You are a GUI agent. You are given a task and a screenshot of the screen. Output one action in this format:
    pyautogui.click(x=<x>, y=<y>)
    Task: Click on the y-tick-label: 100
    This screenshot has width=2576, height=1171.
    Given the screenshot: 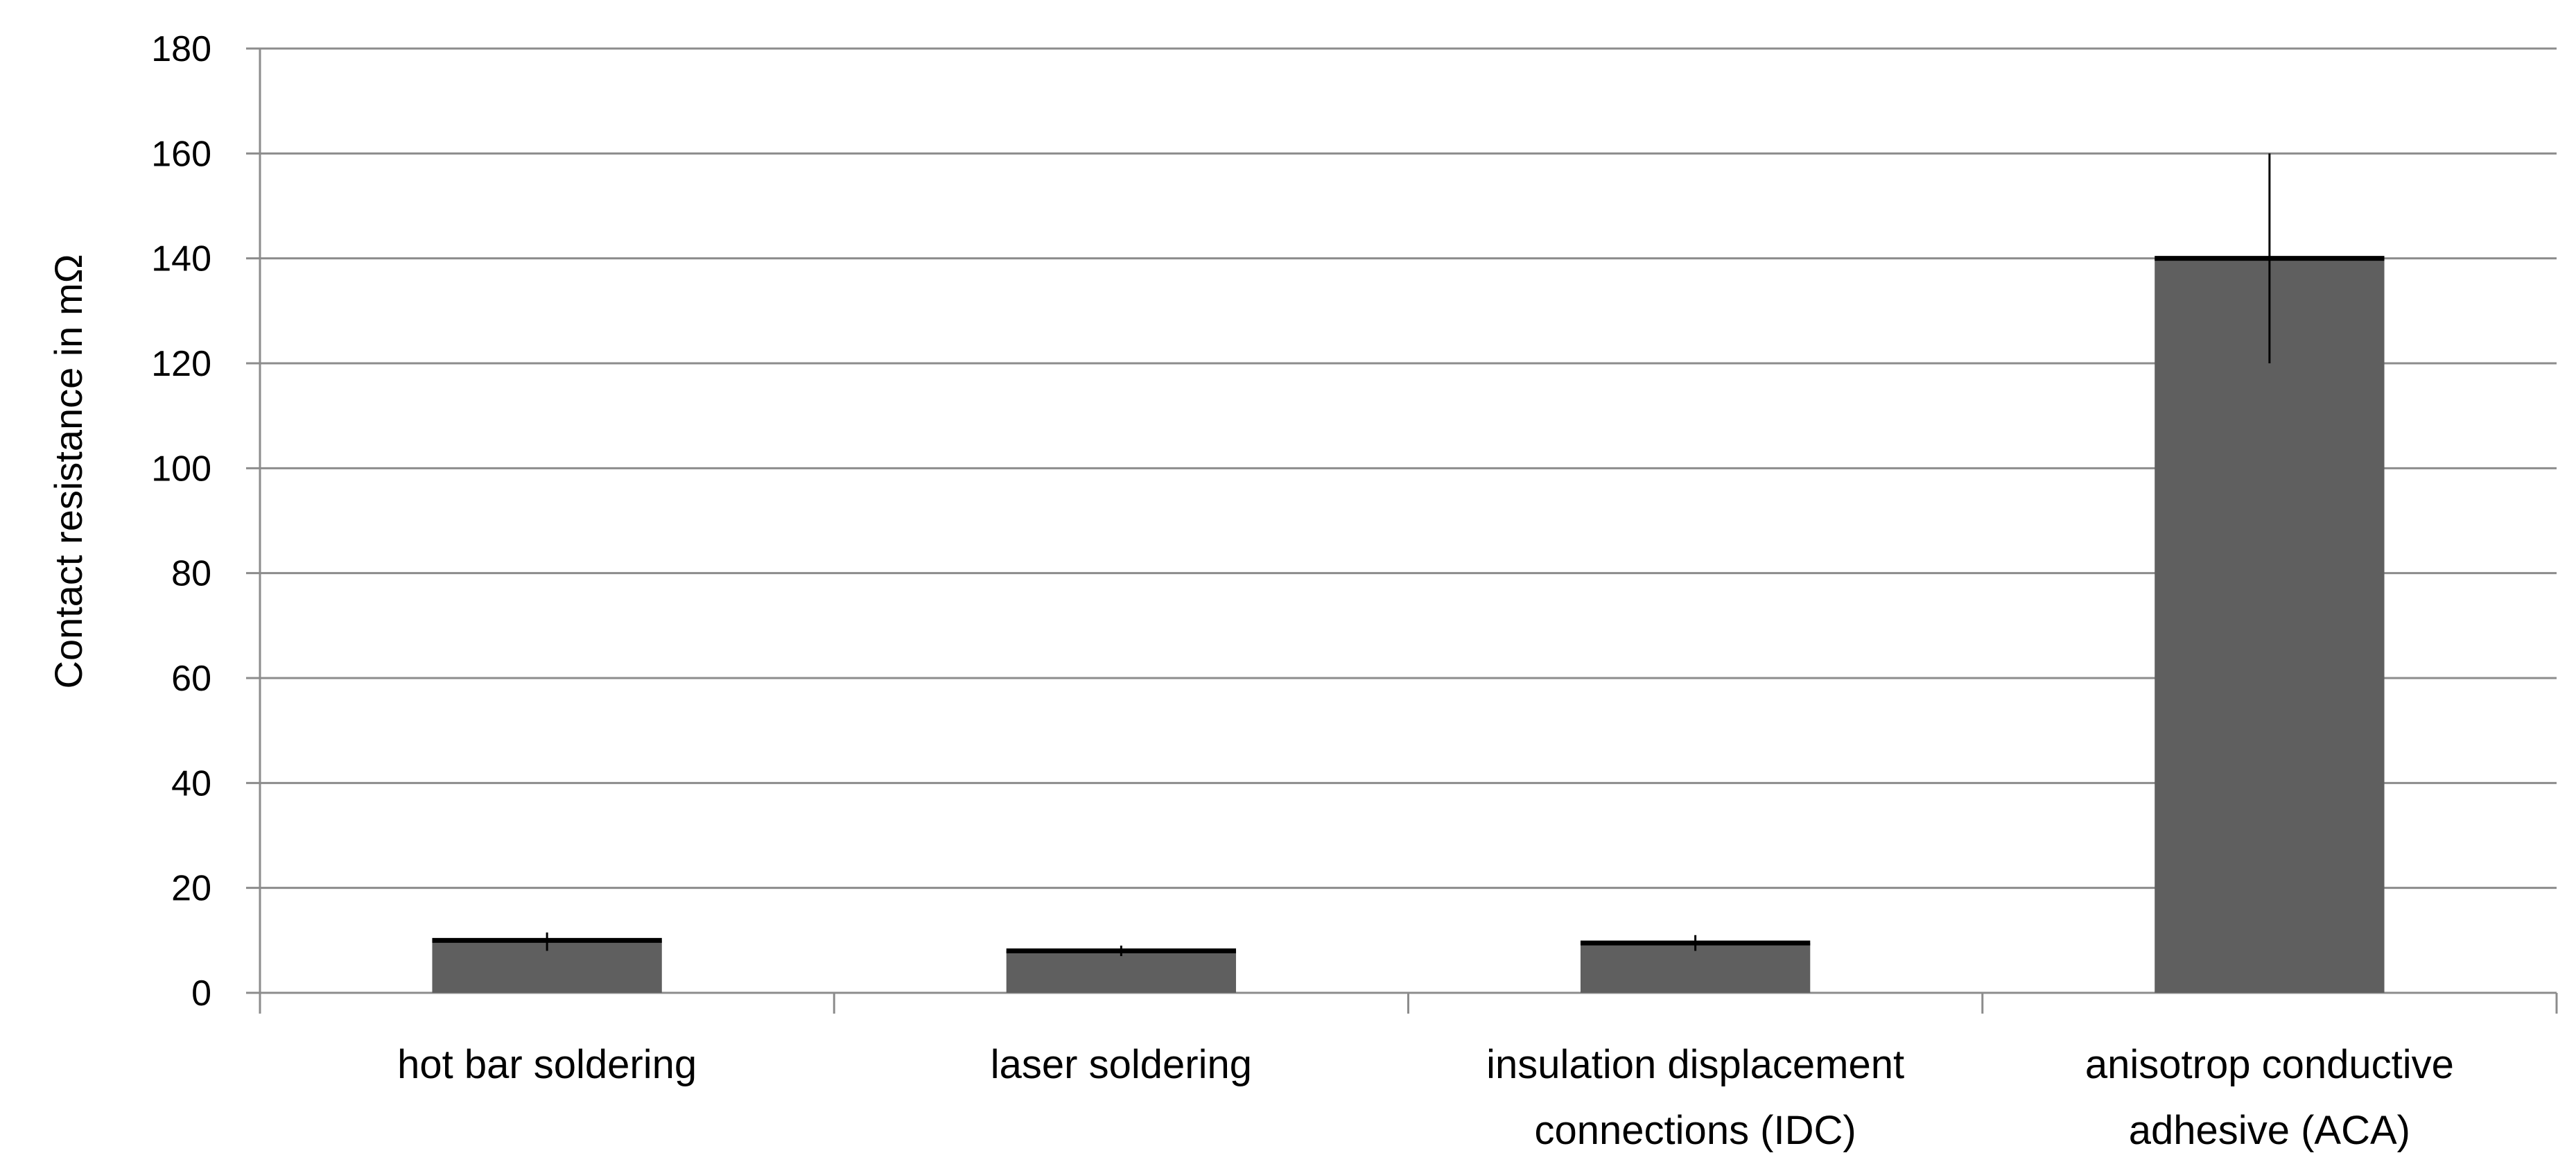 What is the action you would take?
    pyautogui.click(x=181, y=469)
    